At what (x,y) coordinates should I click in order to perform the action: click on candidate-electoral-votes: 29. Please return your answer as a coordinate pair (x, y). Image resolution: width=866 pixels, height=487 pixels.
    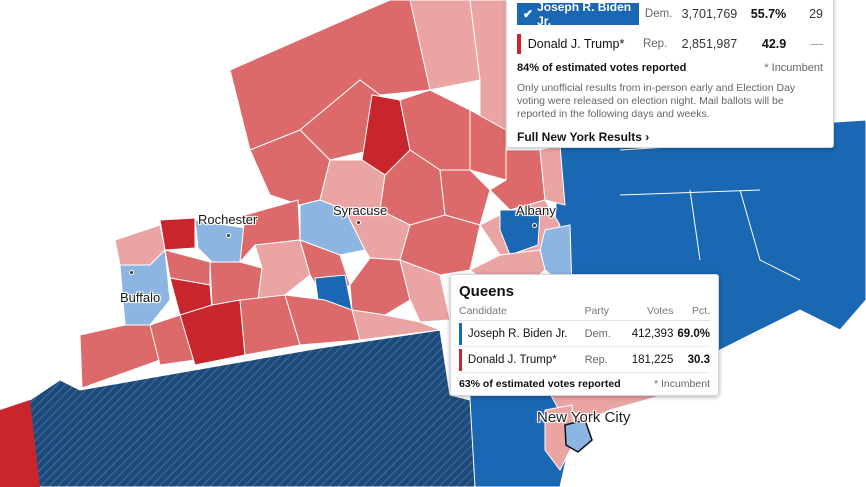
    Looking at the image, I should click on (816, 14).